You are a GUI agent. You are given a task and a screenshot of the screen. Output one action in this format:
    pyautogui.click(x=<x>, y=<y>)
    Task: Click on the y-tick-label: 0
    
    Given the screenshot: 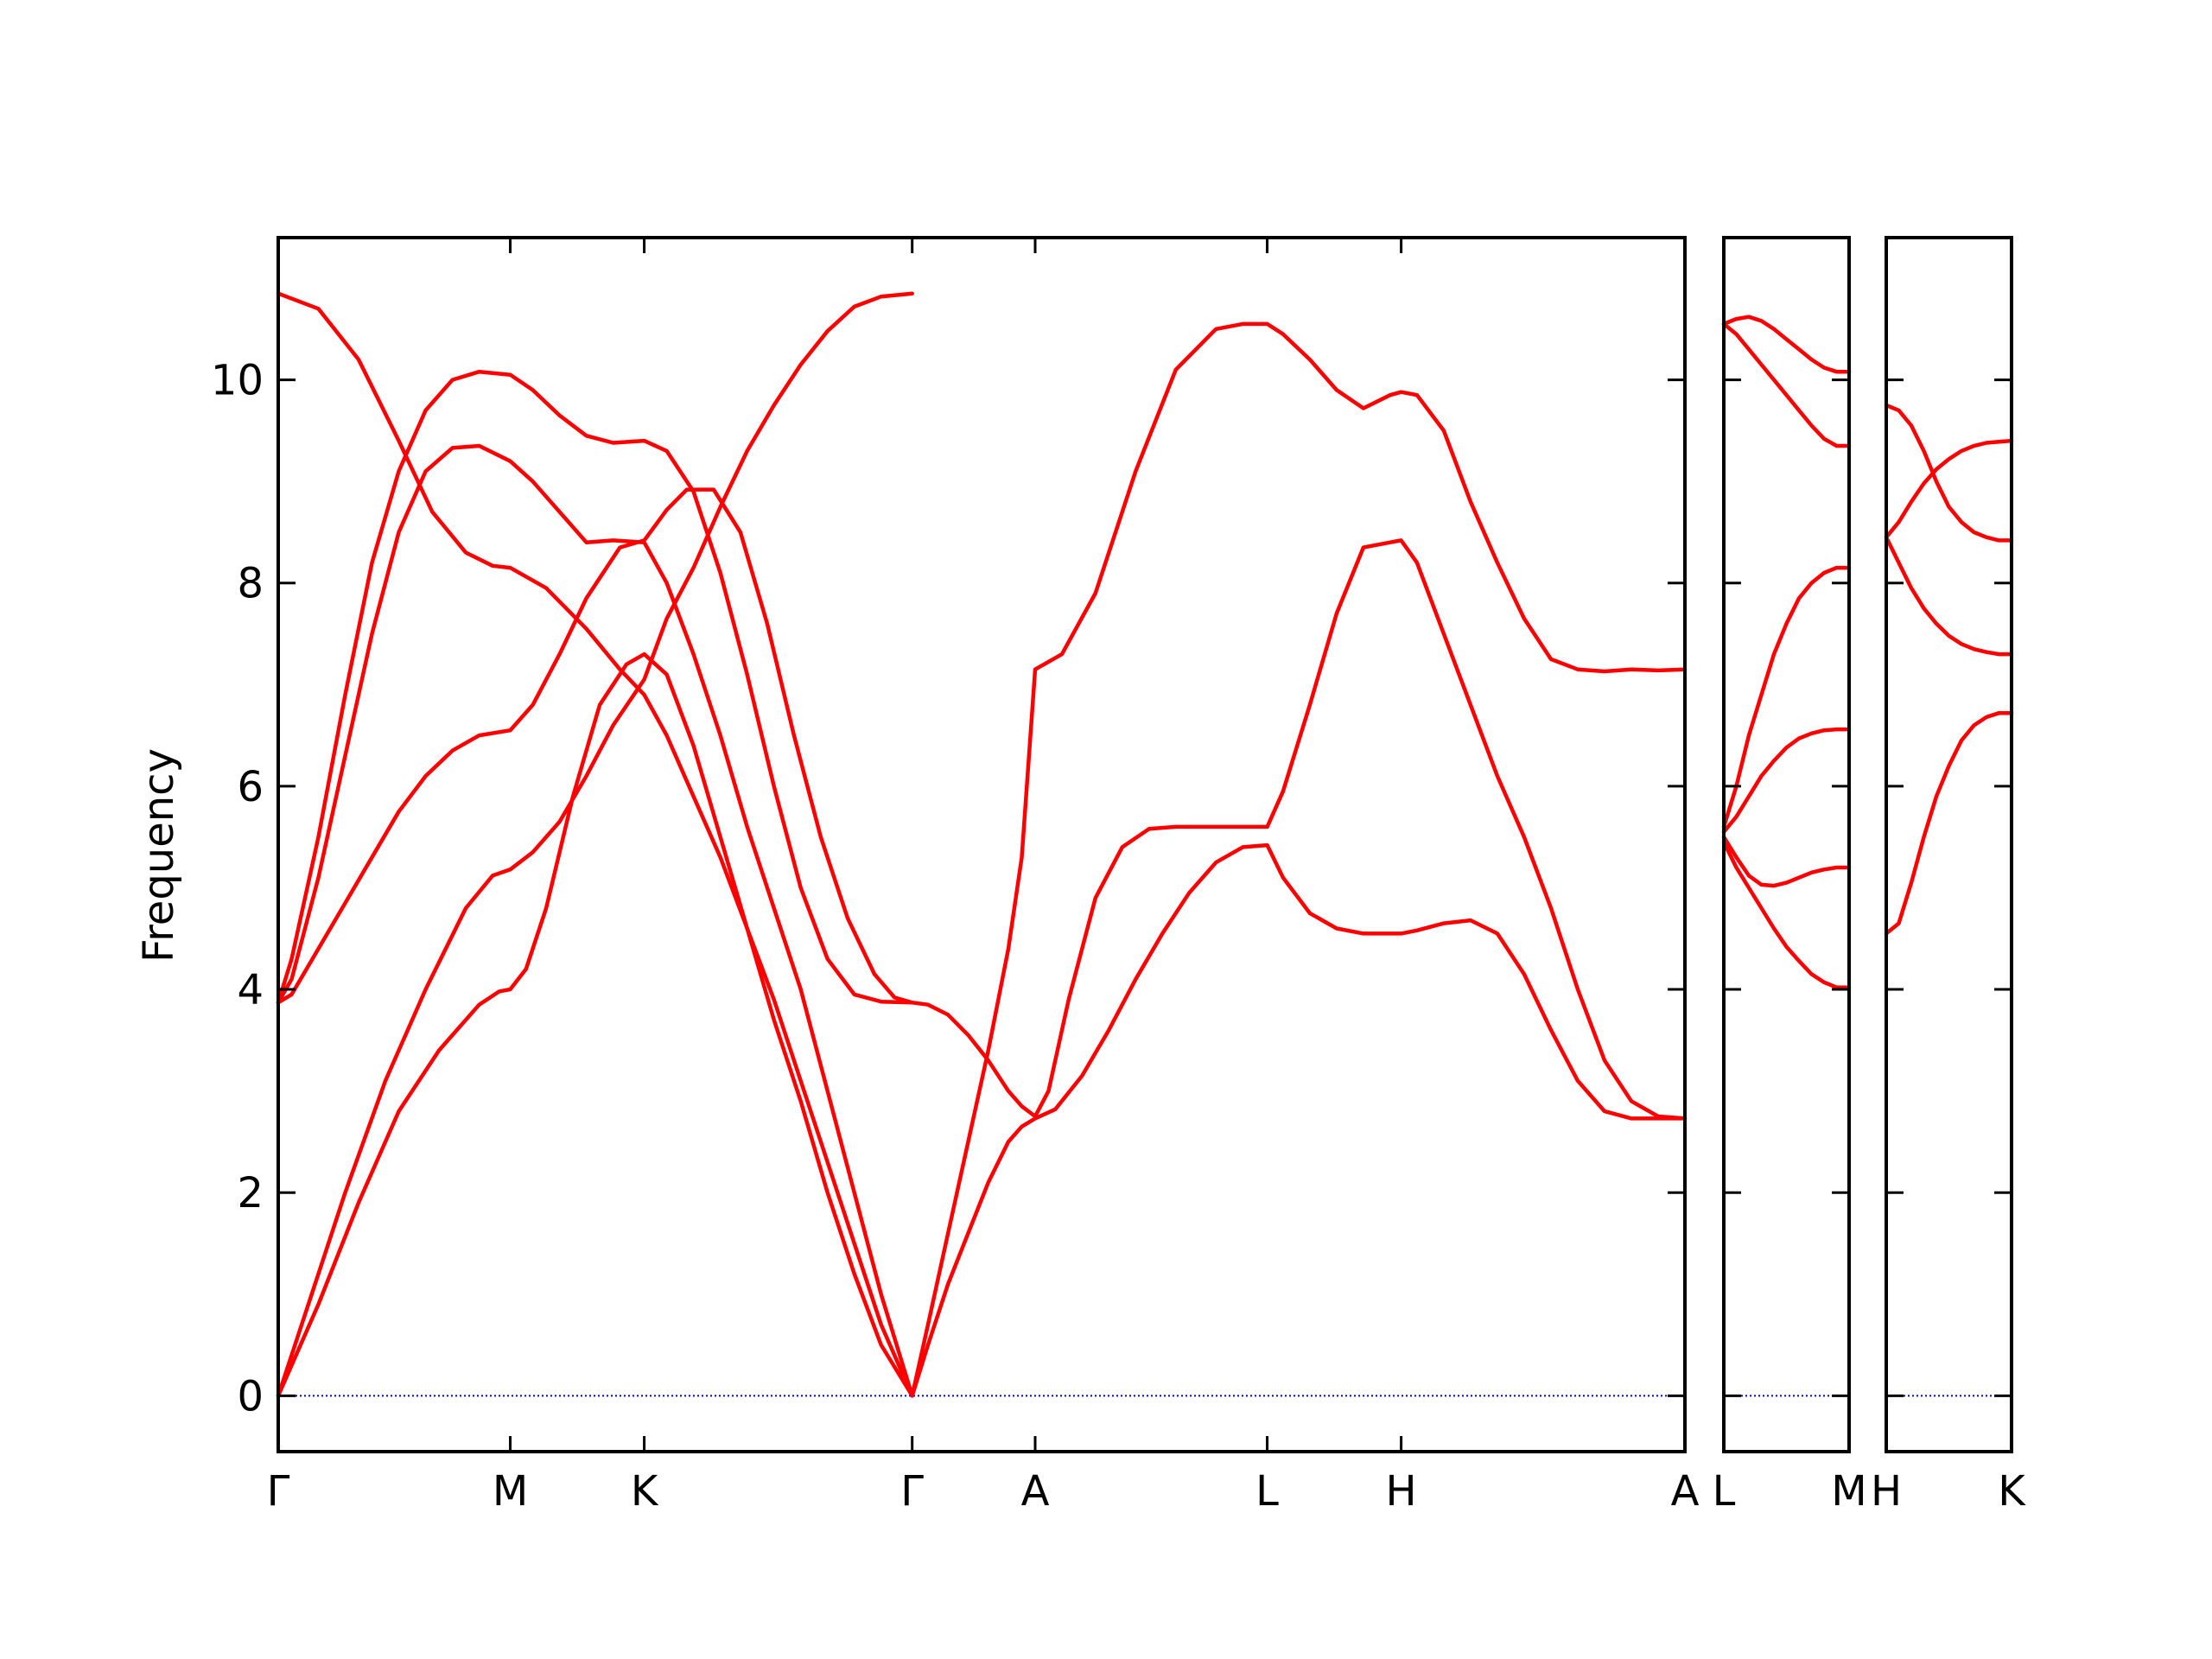 What is the action you would take?
    pyautogui.click(x=250, y=1396)
    